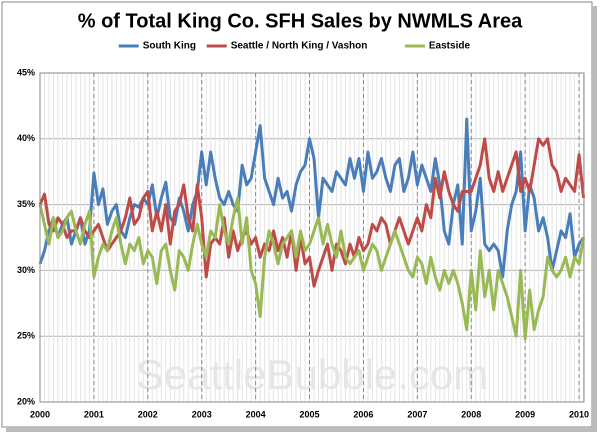 This screenshot has height=435, width=600. Describe the element at coordinates (26, 336) in the screenshot. I see `y-tick-label: 25%` at that location.